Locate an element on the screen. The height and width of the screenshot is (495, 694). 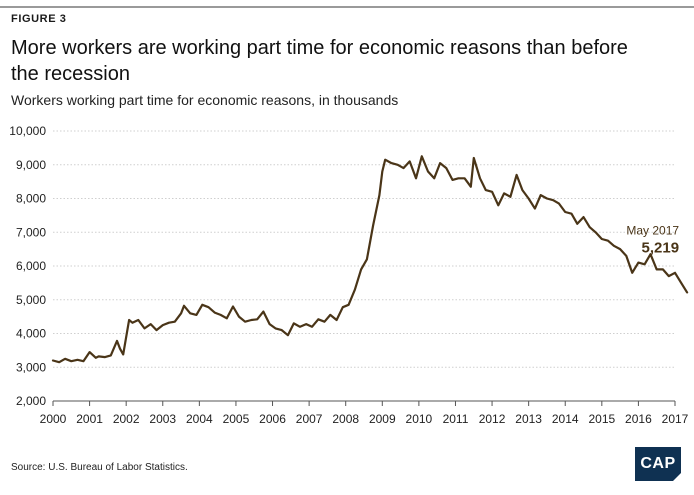
x-tick-label: 2012 is located at coordinates (492, 419).